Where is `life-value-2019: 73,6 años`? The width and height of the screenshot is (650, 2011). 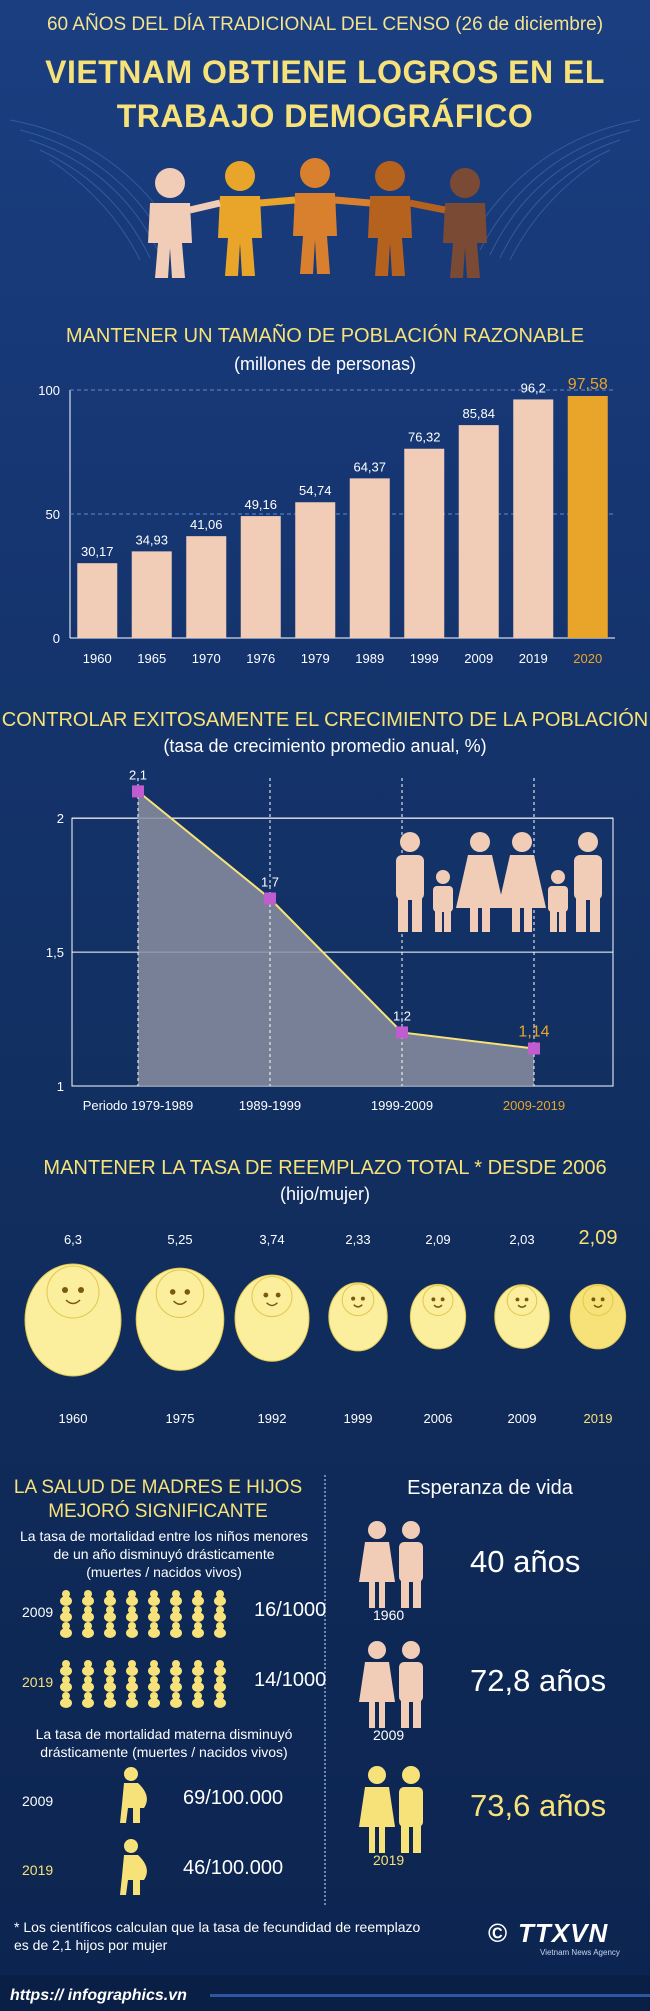 life-value-2019: 73,6 años is located at coordinates (538, 1805).